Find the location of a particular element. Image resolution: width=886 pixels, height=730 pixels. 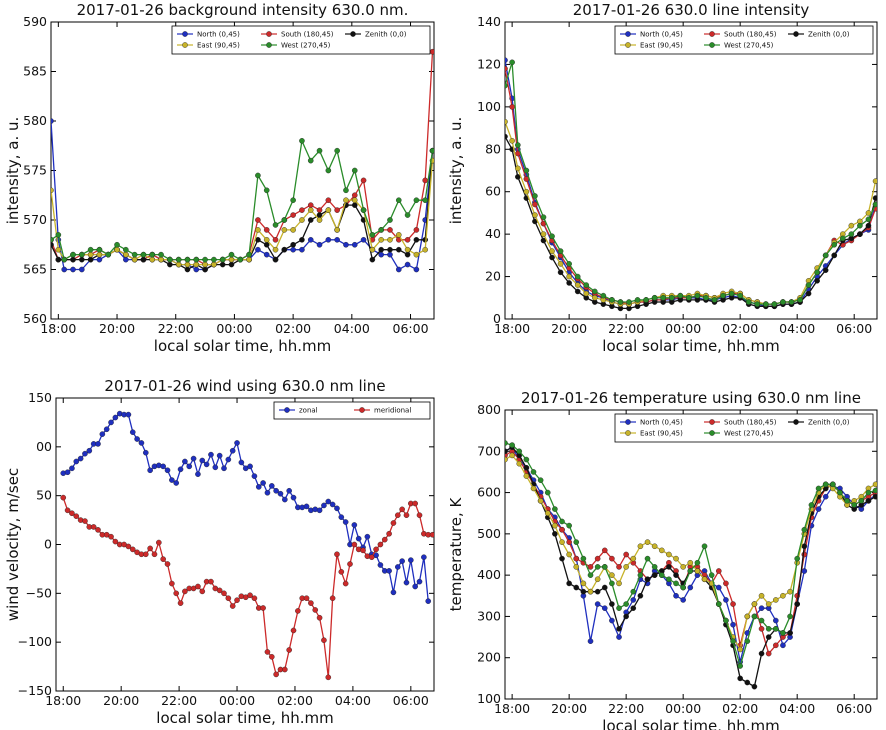

legend-label: South (180,45) is located at coordinates (750, 35).